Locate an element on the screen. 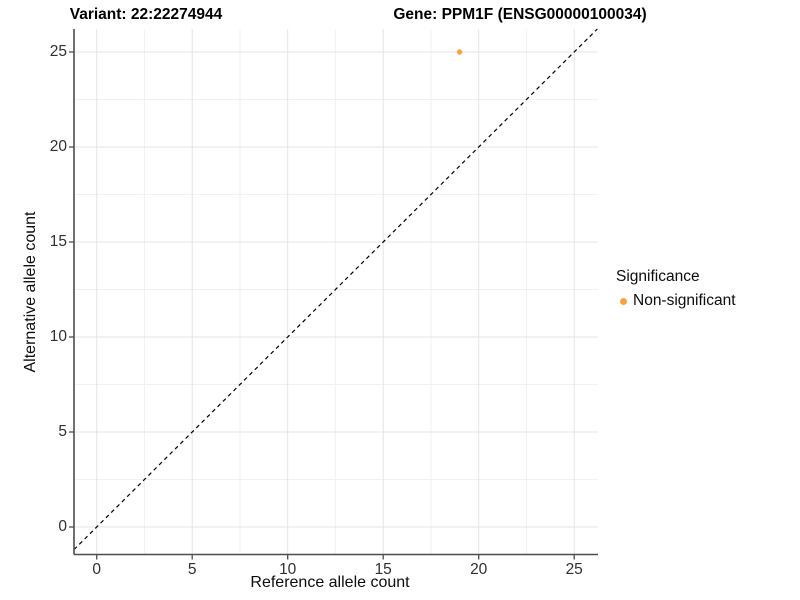 The height and width of the screenshot is (600, 800). x-tick-label: 20 is located at coordinates (479, 569).